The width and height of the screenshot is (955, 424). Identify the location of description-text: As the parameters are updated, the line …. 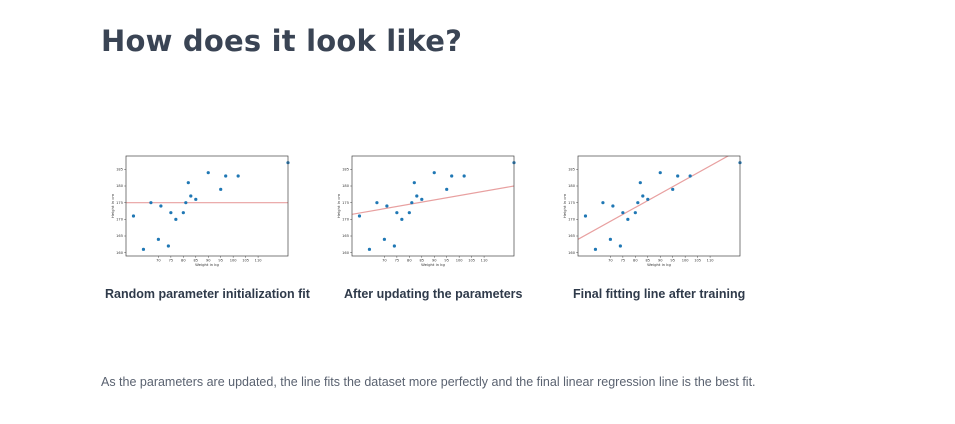
(428, 382).